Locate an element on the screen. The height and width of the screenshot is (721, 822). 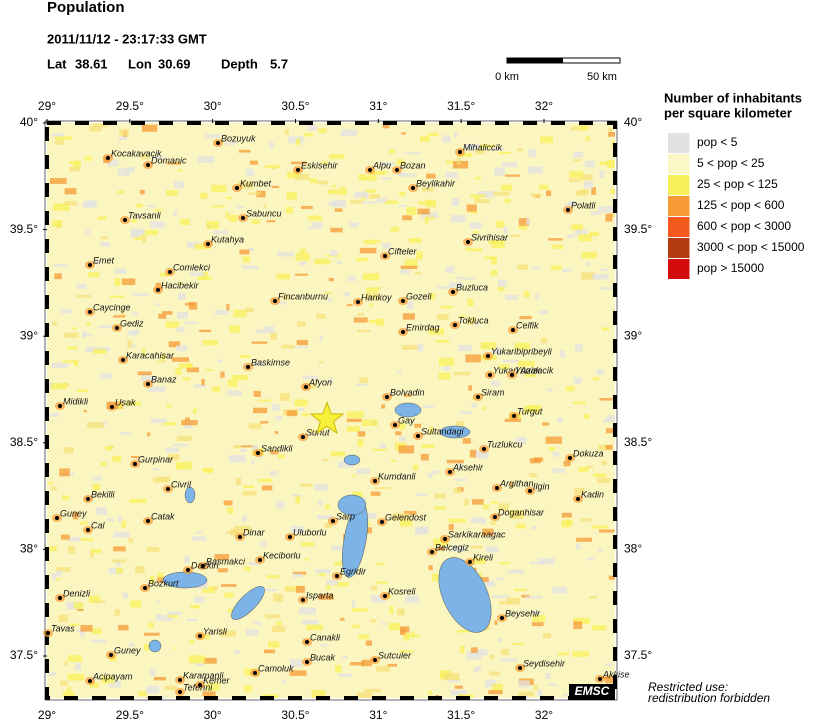
place-label: Sivrihisar is located at coordinates (490, 237).